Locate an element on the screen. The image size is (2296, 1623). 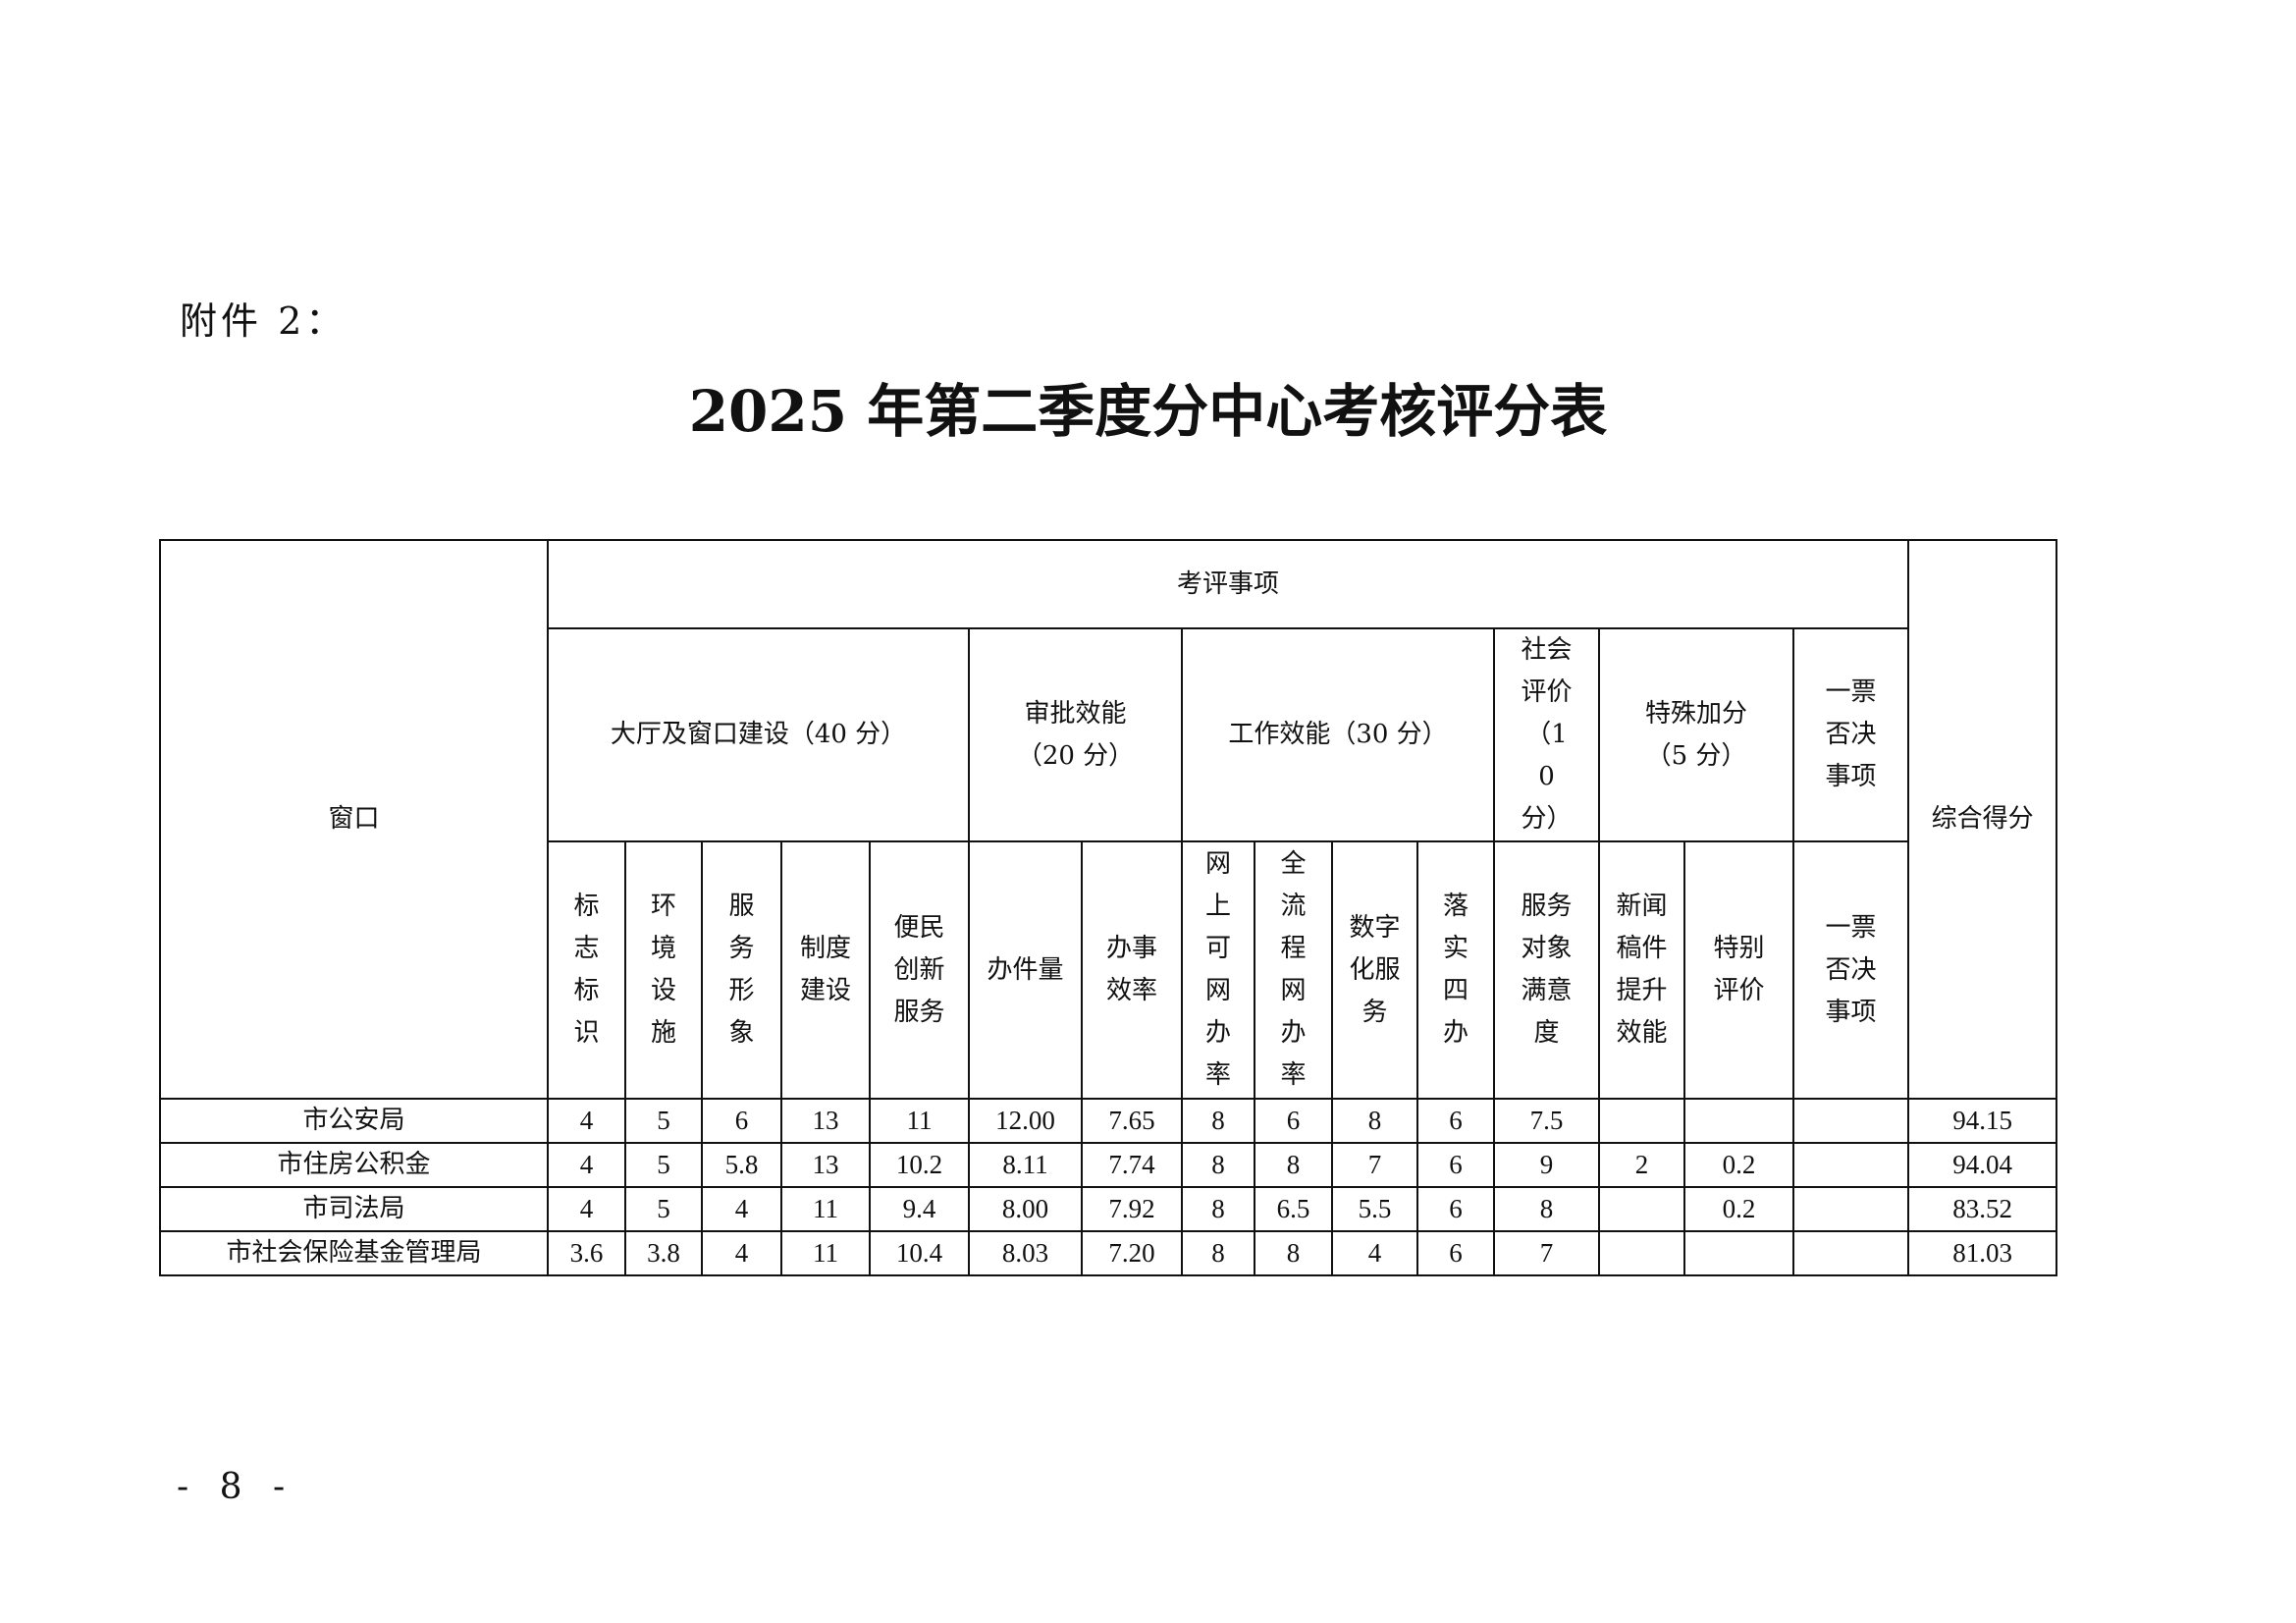
column-header: 网上可网办率 is located at coordinates (1218, 970).